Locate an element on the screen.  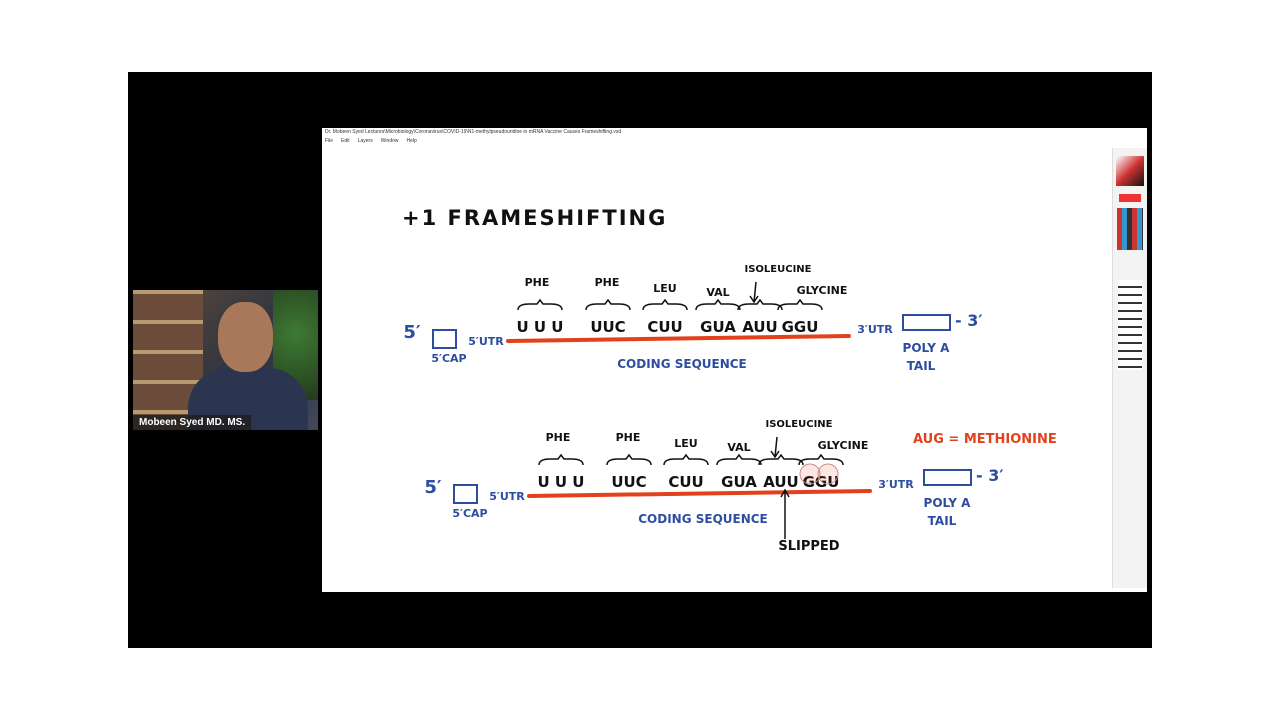
menu-item: Help is located at coordinates (411, 141).